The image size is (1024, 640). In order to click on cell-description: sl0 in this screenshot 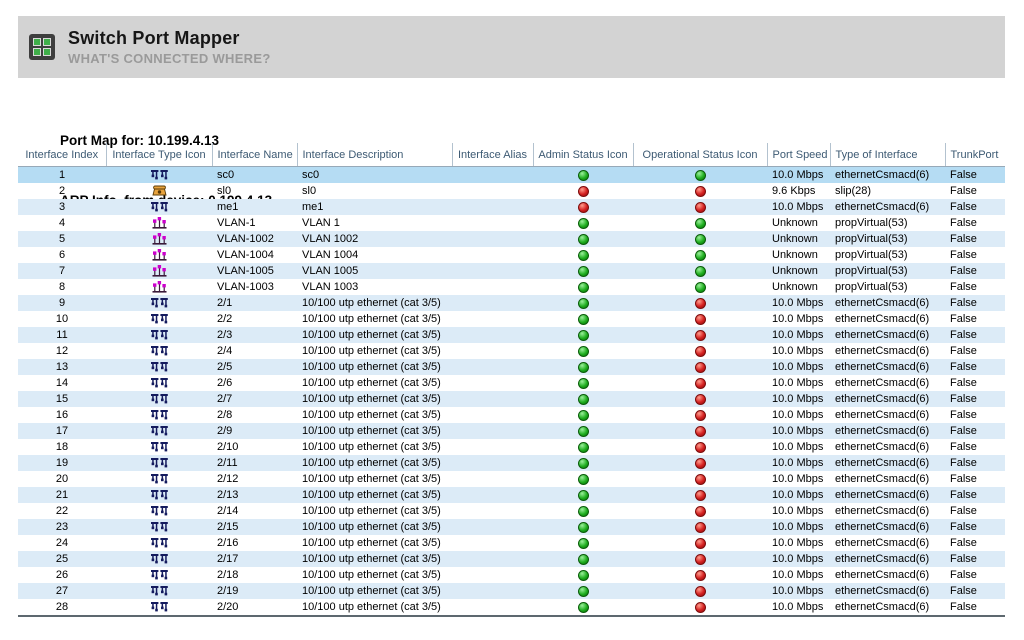, I will do `click(309, 191)`.